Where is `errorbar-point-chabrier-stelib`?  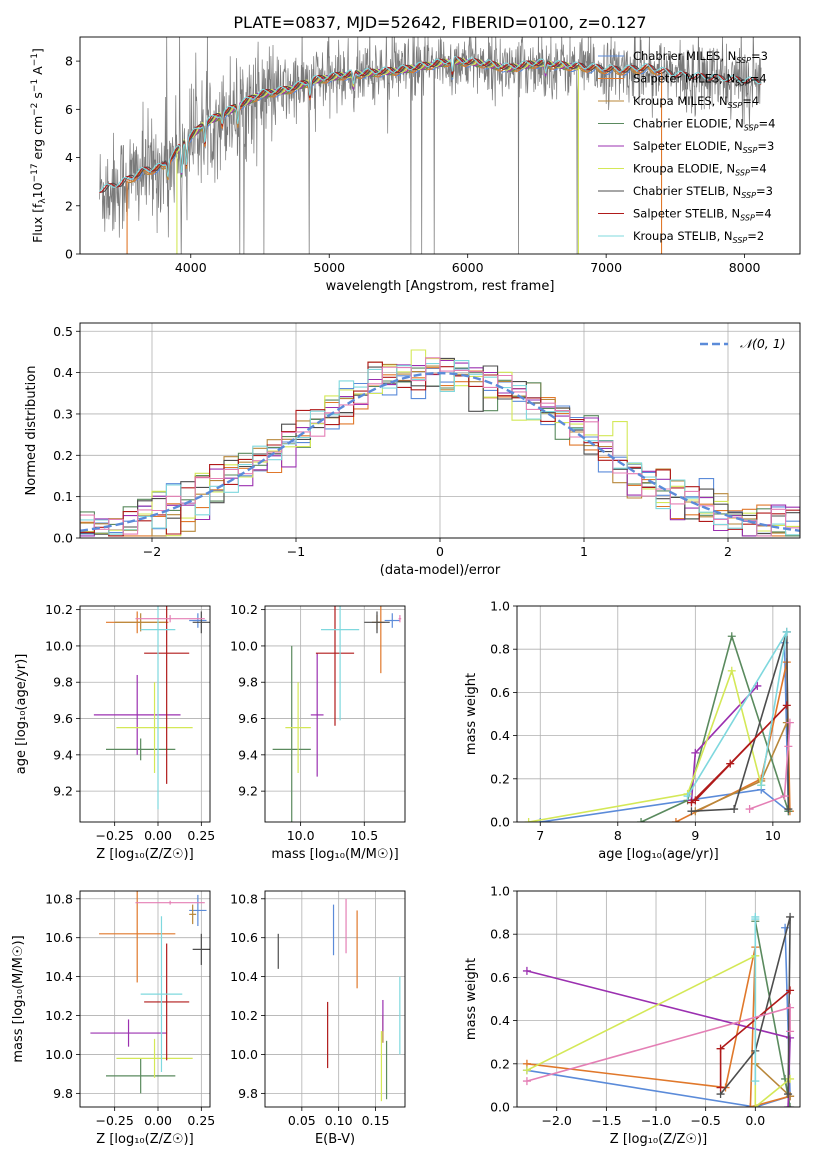 errorbar-point-chabrier-stelib is located at coordinates (201, 622).